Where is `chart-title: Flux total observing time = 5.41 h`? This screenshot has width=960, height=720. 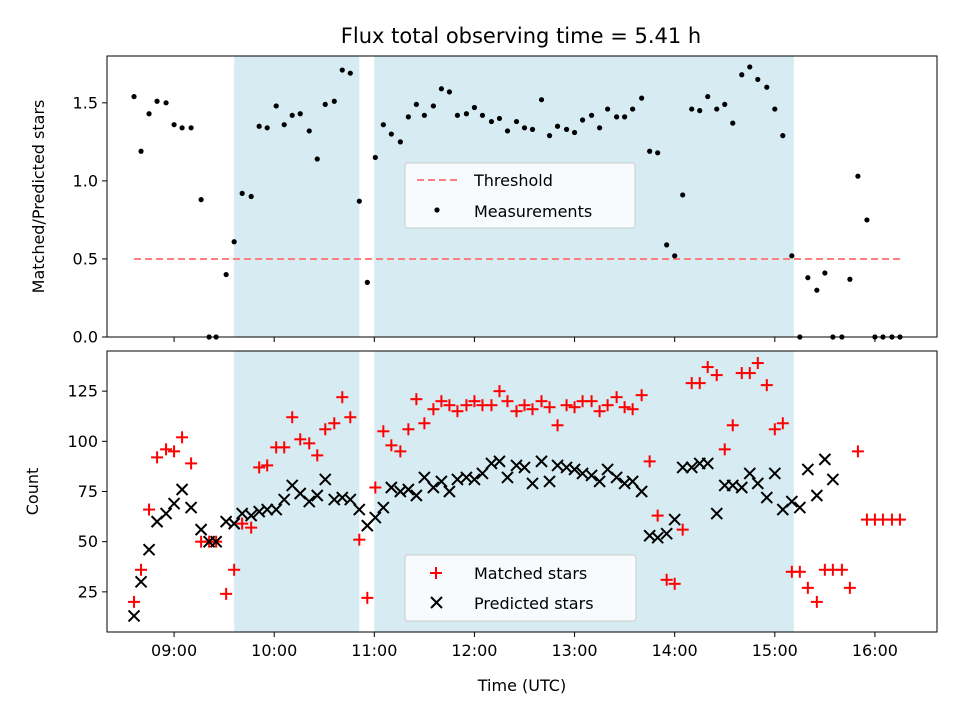 chart-title: Flux total observing time = 5.41 h is located at coordinates (521, 36).